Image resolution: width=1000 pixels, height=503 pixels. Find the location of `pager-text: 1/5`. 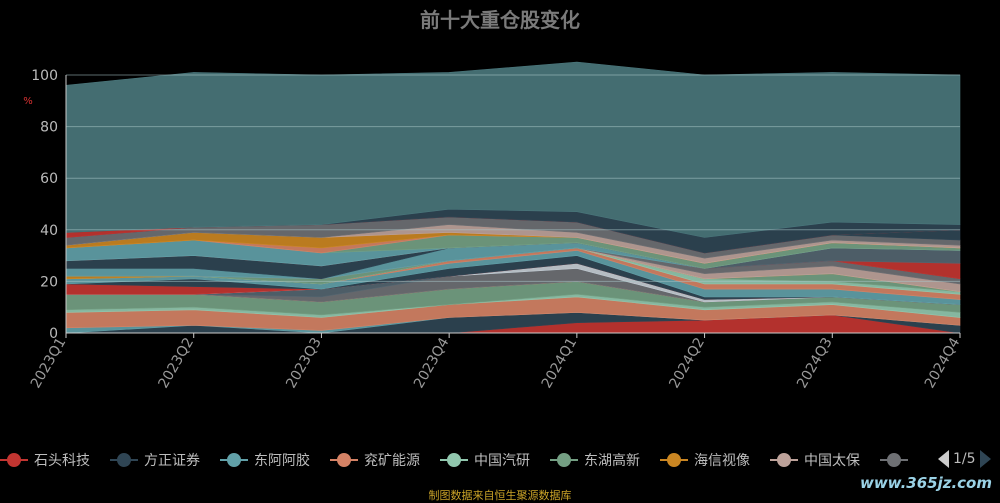

pager-text: 1/5 is located at coordinates (964, 459).